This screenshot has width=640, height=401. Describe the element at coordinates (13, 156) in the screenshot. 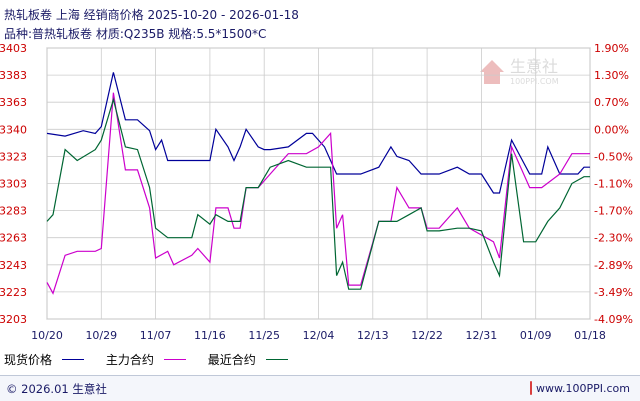

I see `y-left-tick-label: 3323` at that location.